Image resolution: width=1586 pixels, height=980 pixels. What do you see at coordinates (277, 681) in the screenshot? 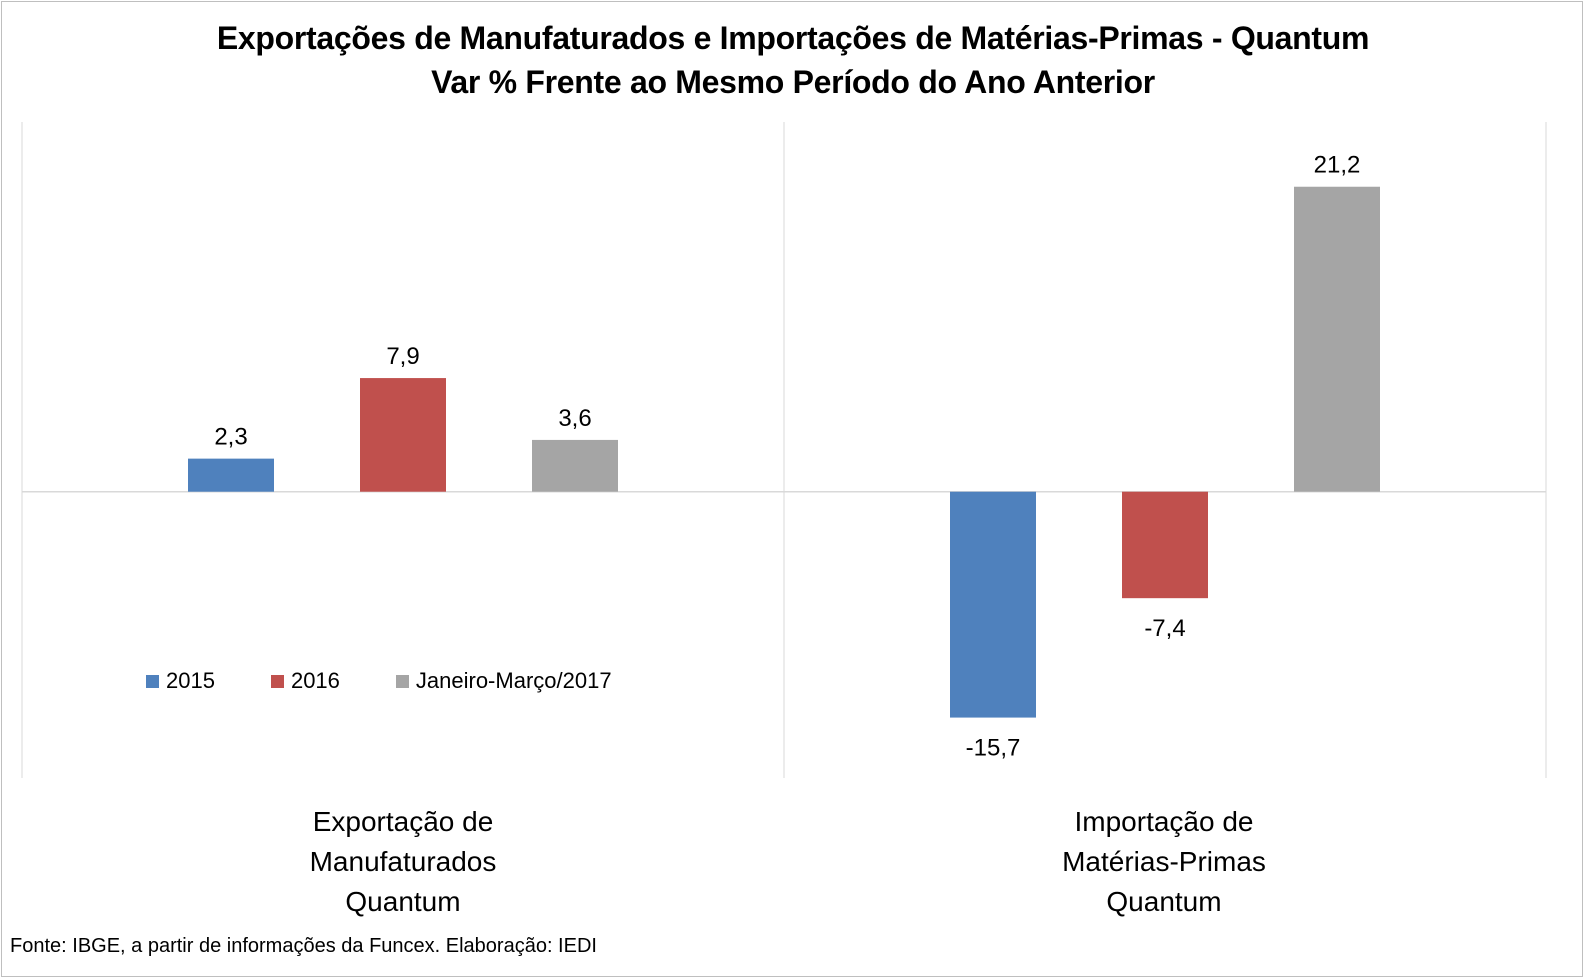
I see `legend-swatch-2016` at bounding box center [277, 681].